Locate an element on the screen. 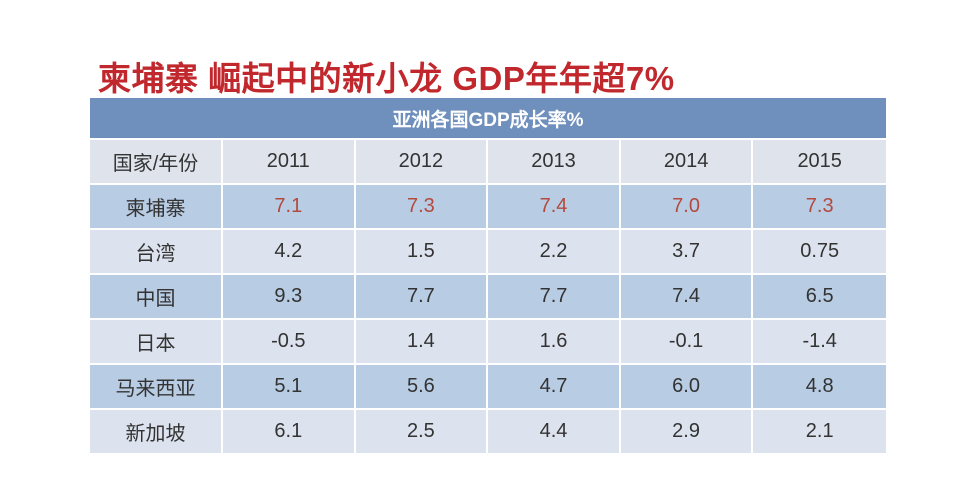  row-label: 台湾 is located at coordinates (156, 252).